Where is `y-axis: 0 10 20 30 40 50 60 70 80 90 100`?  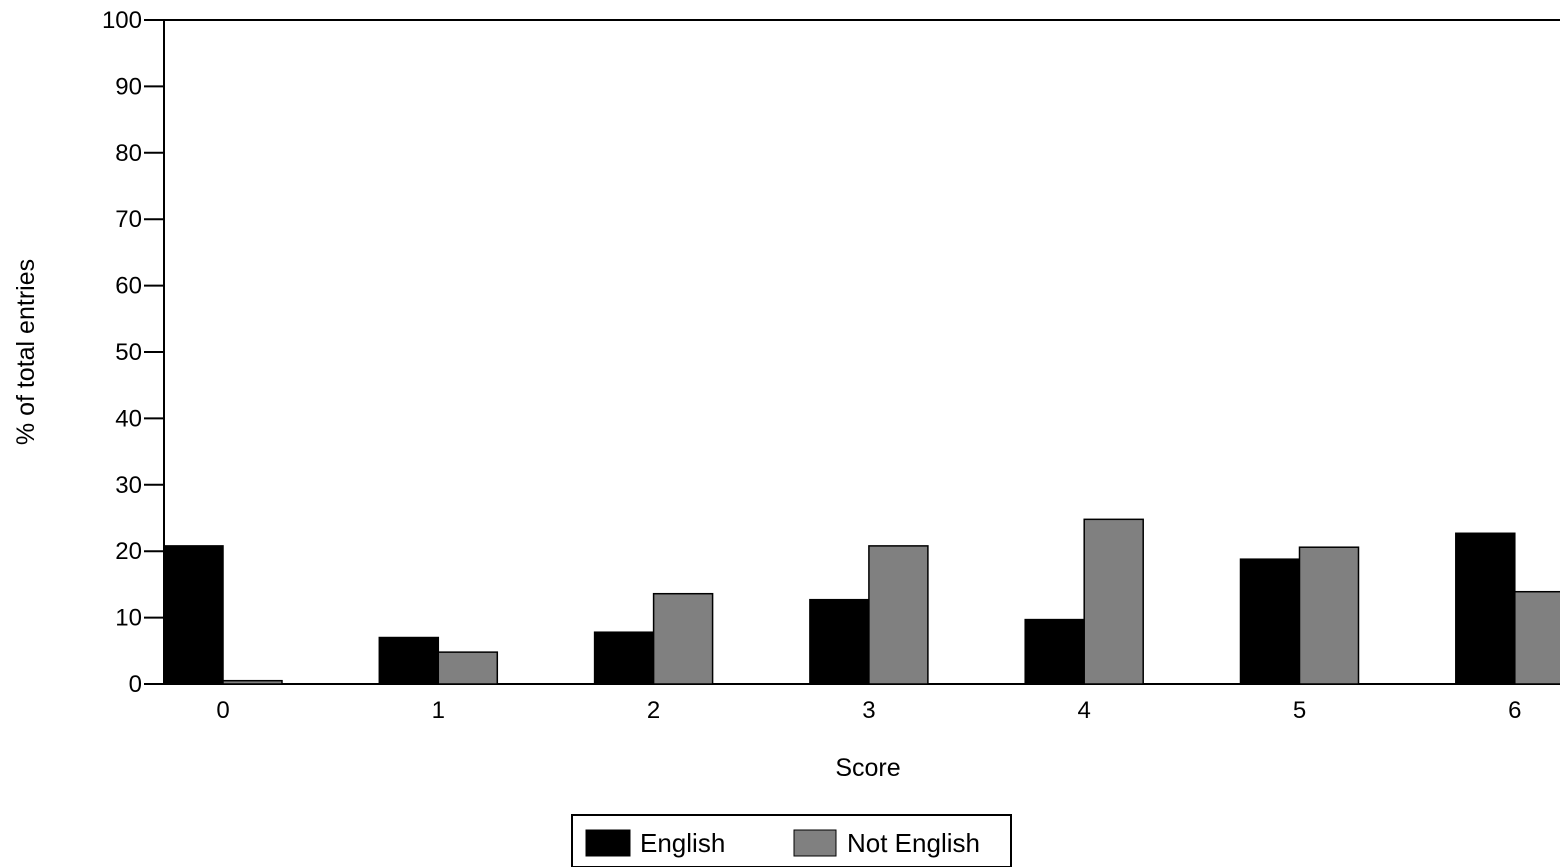 y-axis: 0 10 20 30 40 50 60 70 80 90 100 is located at coordinates (133, 352).